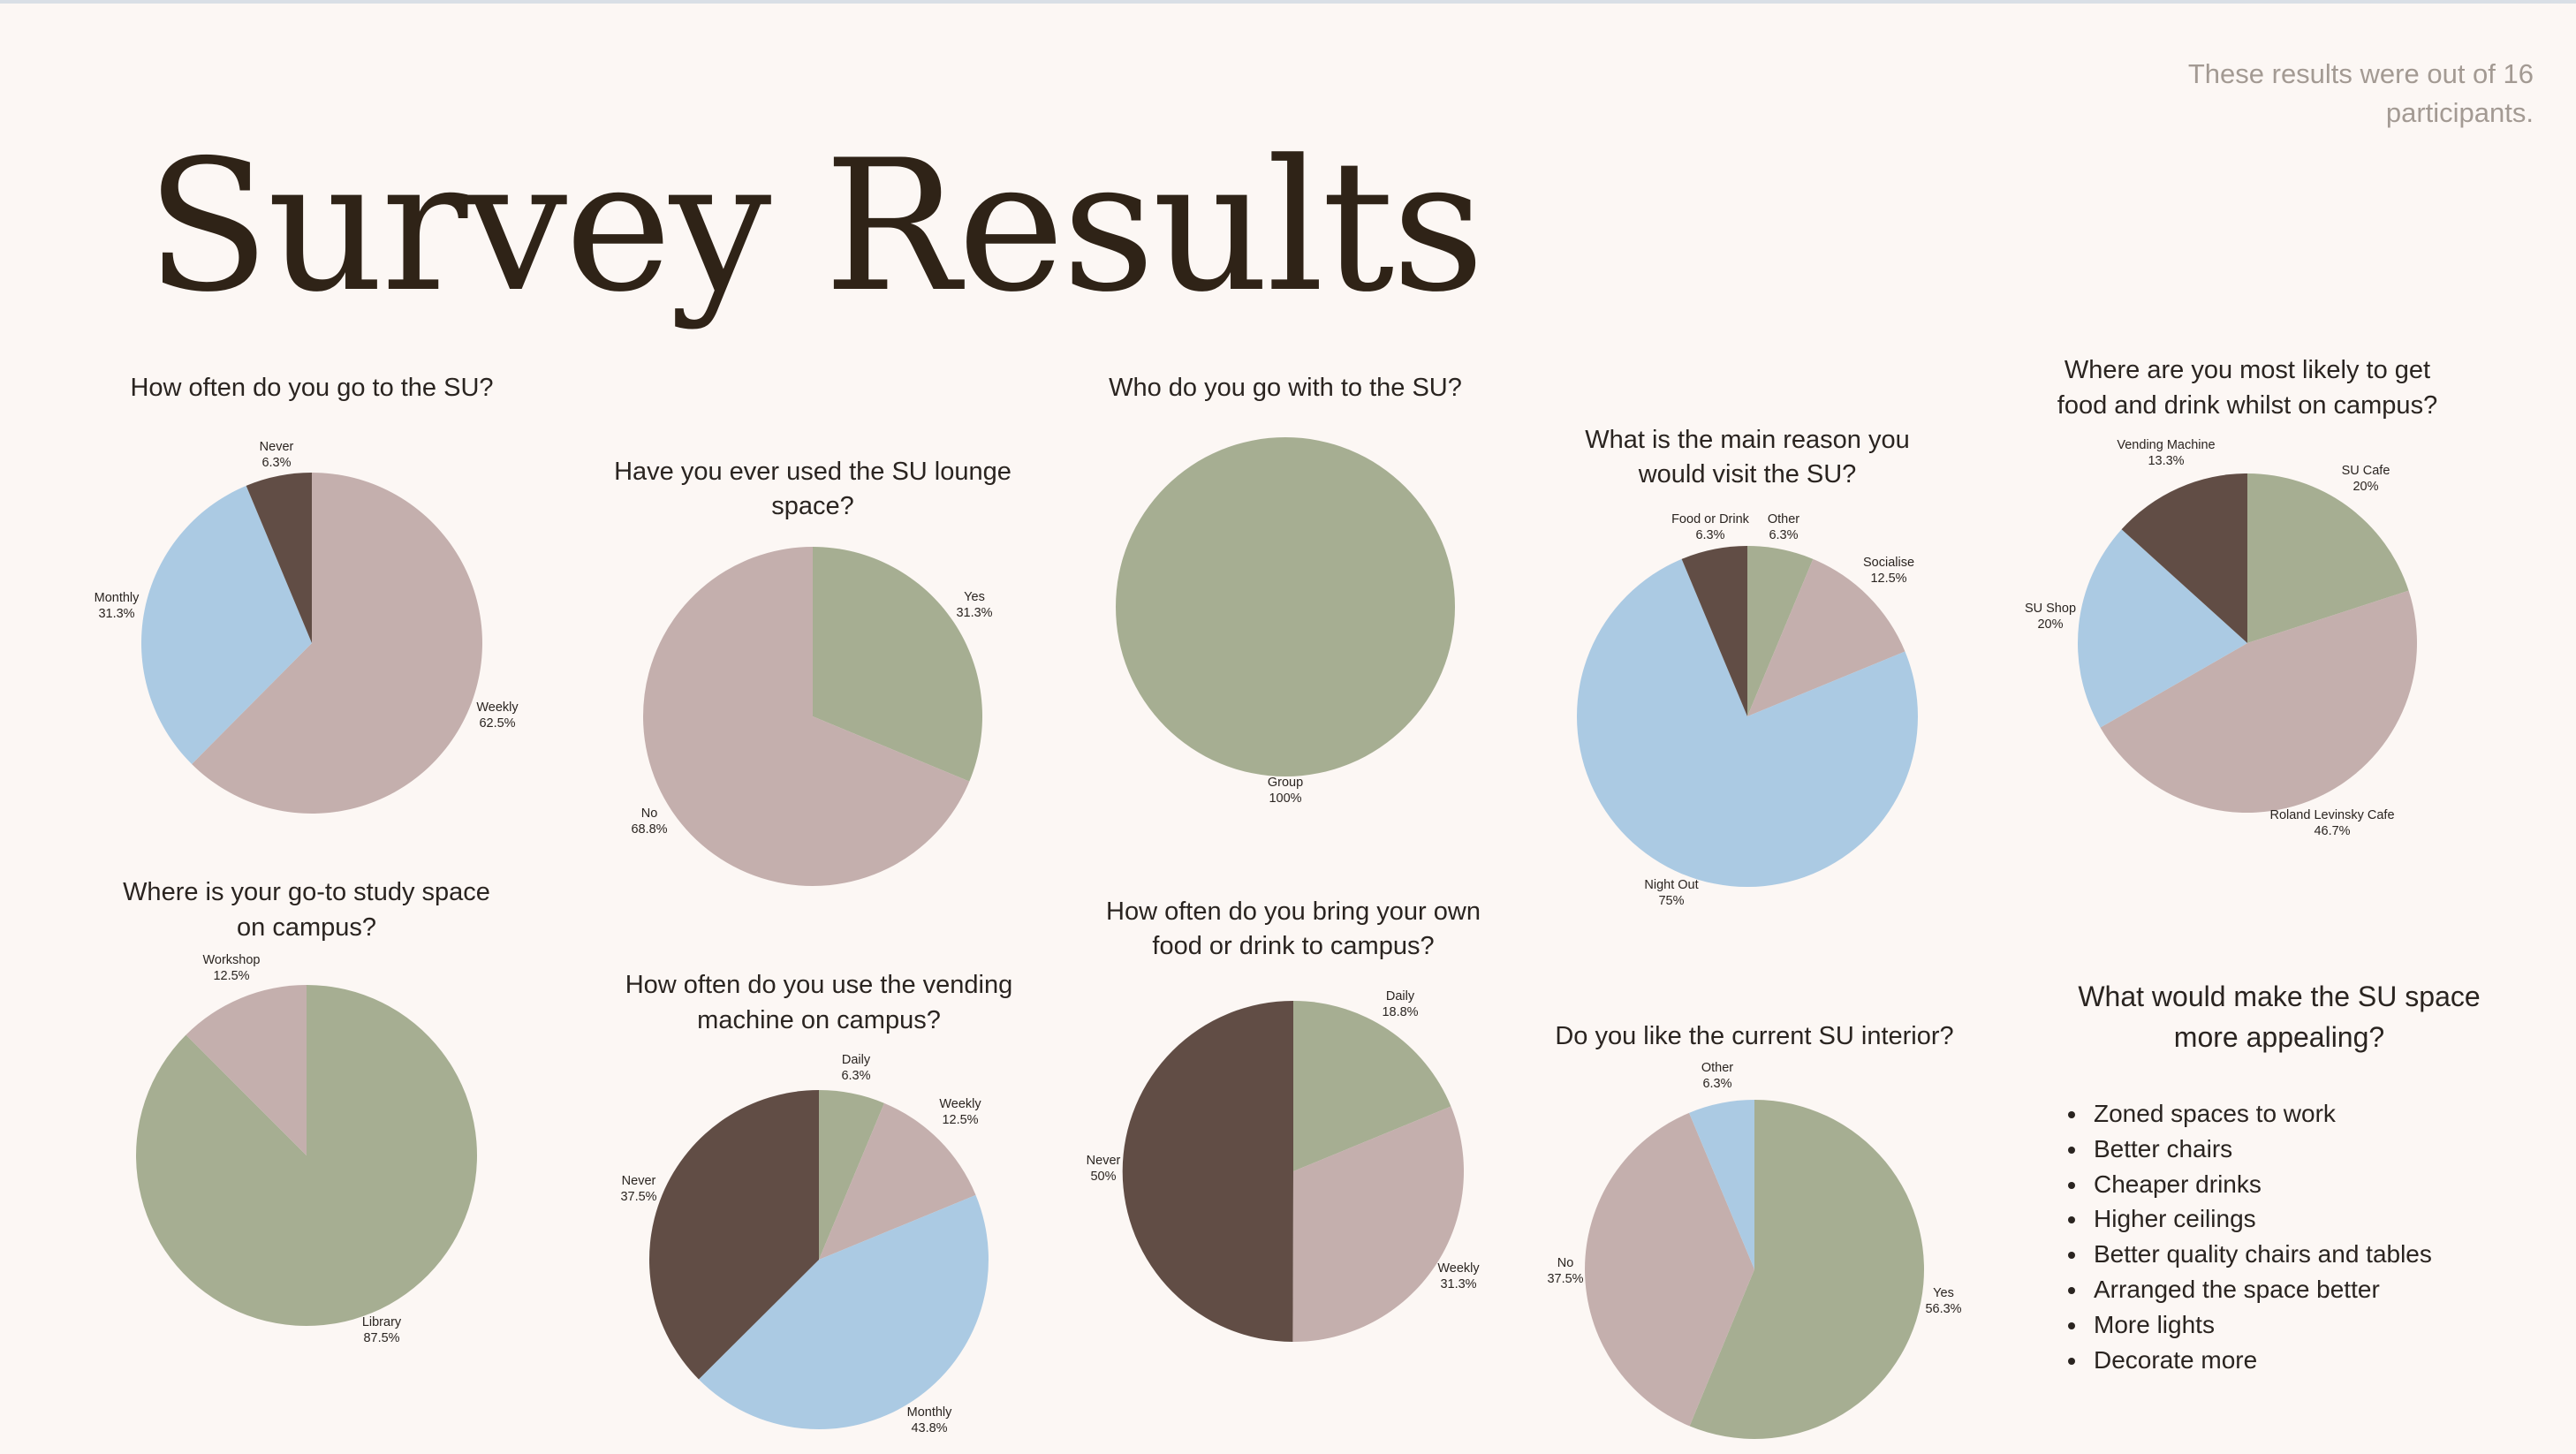 The height and width of the screenshot is (1454, 2576). What do you see at coordinates (1714, 631) in the screenshot?
I see `slice-food-or-drink` at bounding box center [1714, 631].